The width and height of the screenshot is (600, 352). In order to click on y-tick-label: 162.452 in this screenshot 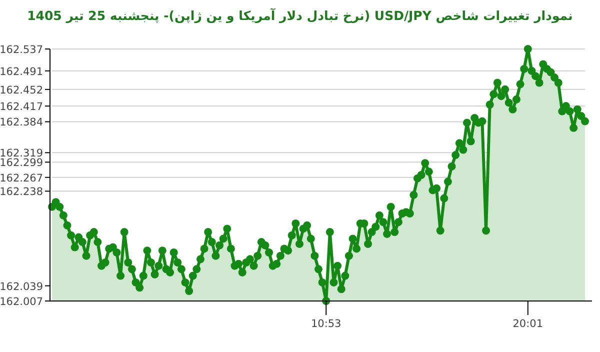, I will do `click(21, 90)`.